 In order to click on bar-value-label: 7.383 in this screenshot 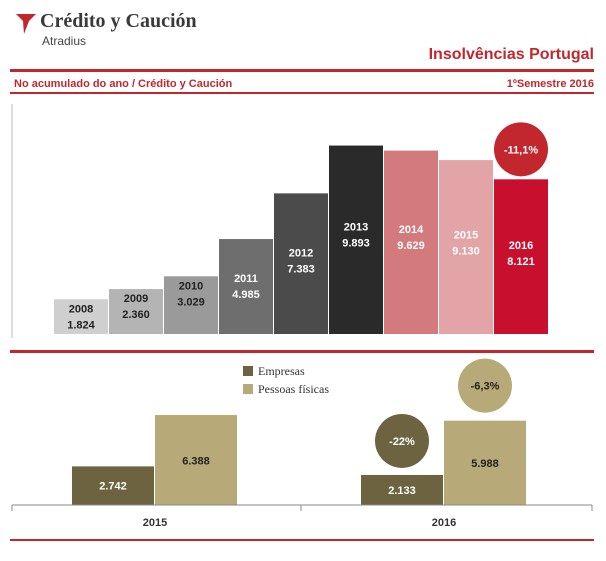, I will do `click(301, 270)`.